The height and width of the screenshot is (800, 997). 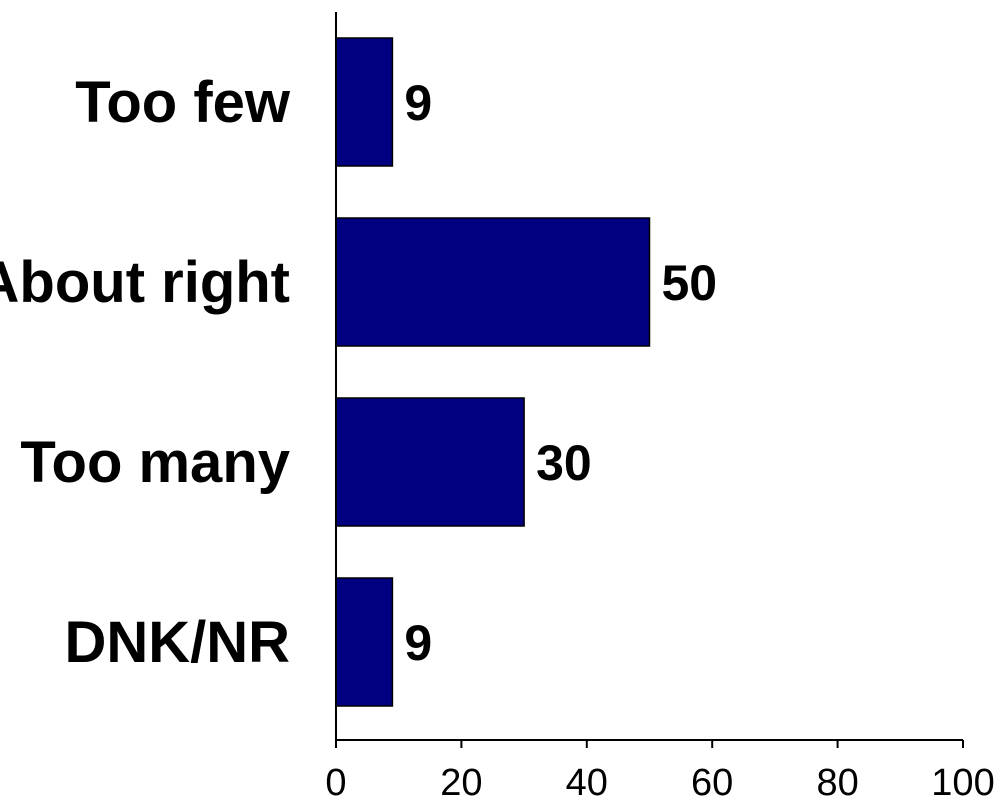 What do you see at coordinates (660, 770) in the screenshot?
I see `x-axis-ticks: 0 20 40 60 80 100` at bounding box center [660, 770].